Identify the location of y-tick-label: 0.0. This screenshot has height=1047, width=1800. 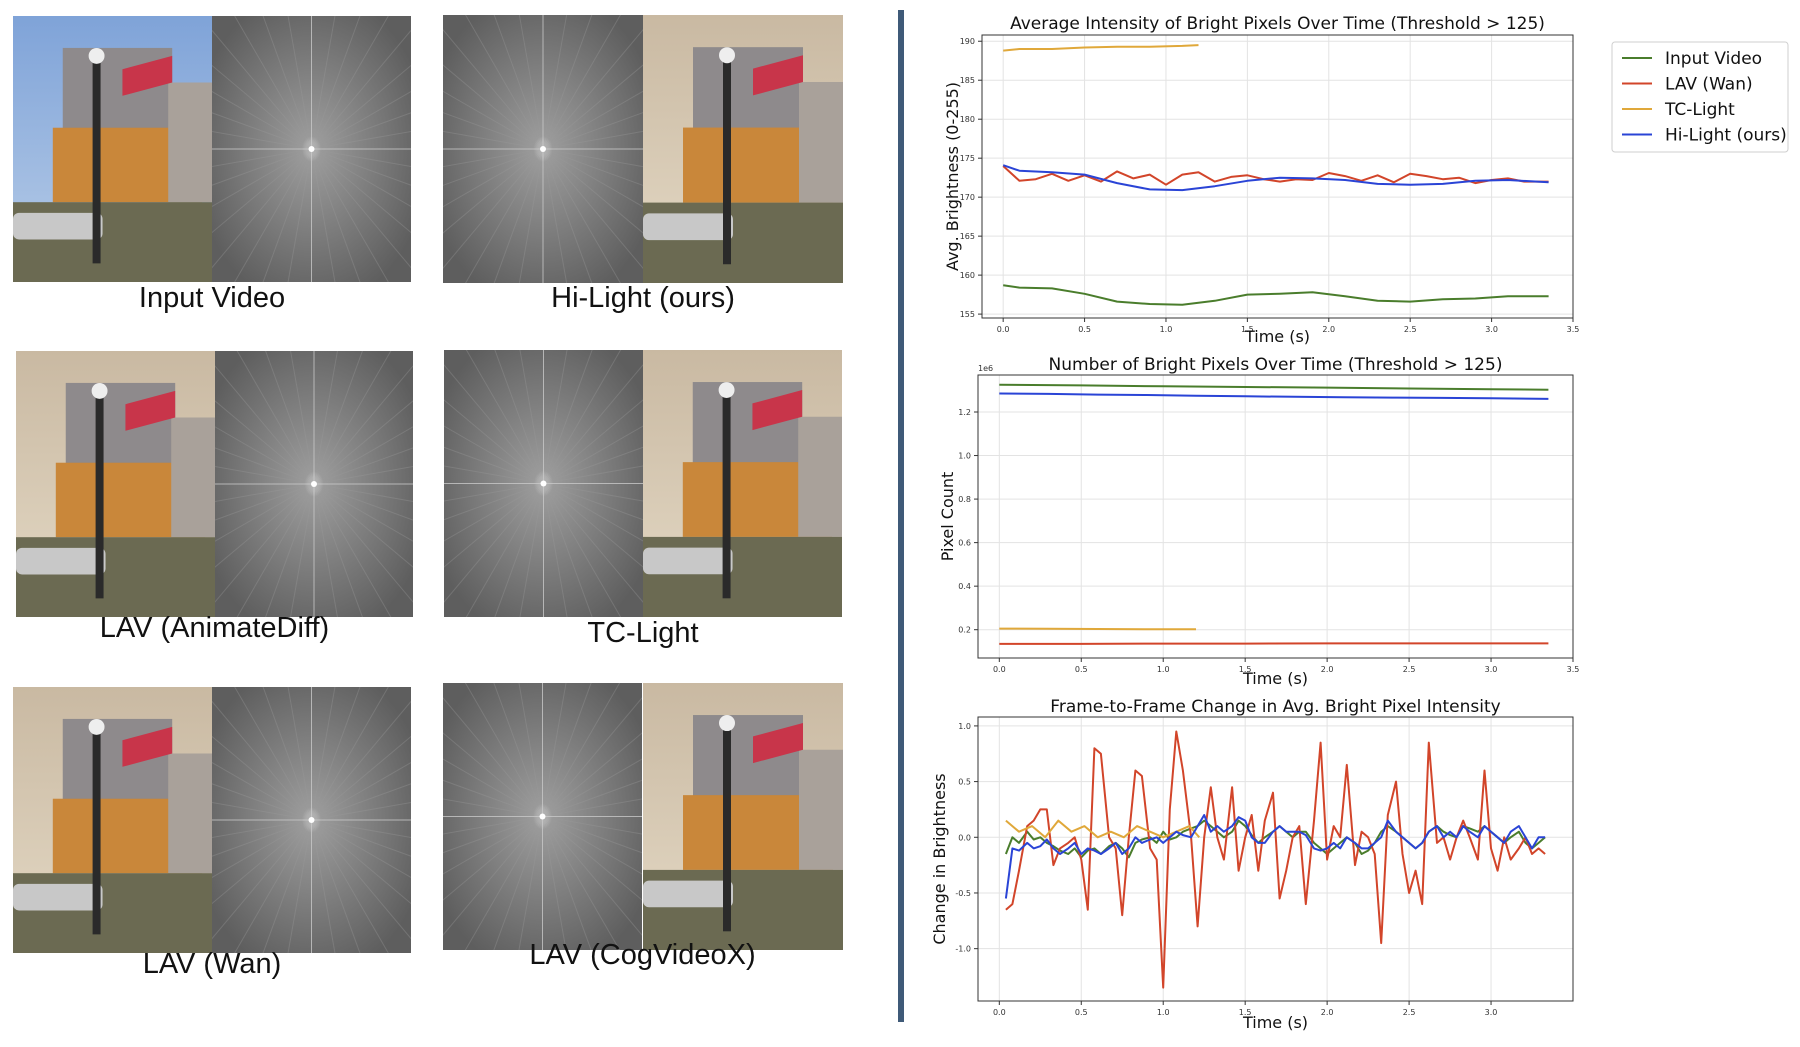
(964, 837).